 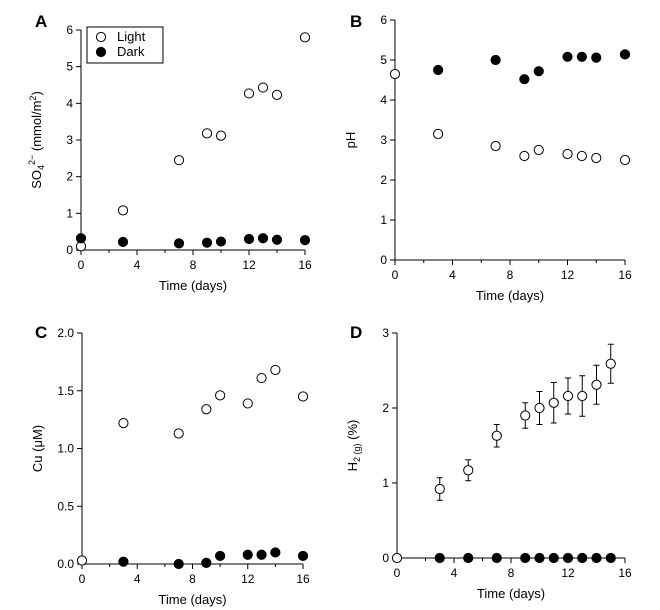 I want to click on y-axis-label: pH, so click(x=350, y=140).